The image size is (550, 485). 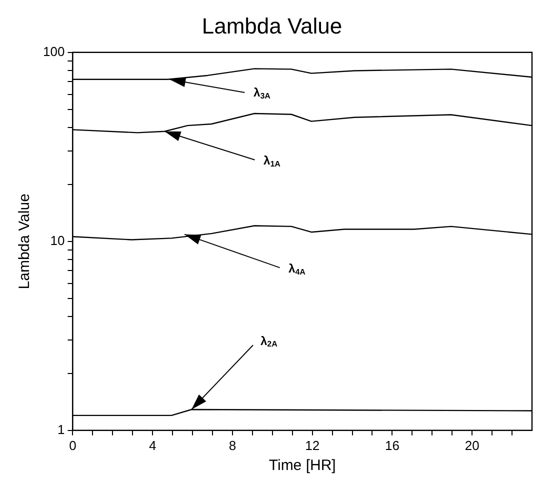 What do you see at coordinates (61, 429) in the screenshot?
I see `y-tick-label: 1` at bounding box center [61, 429].